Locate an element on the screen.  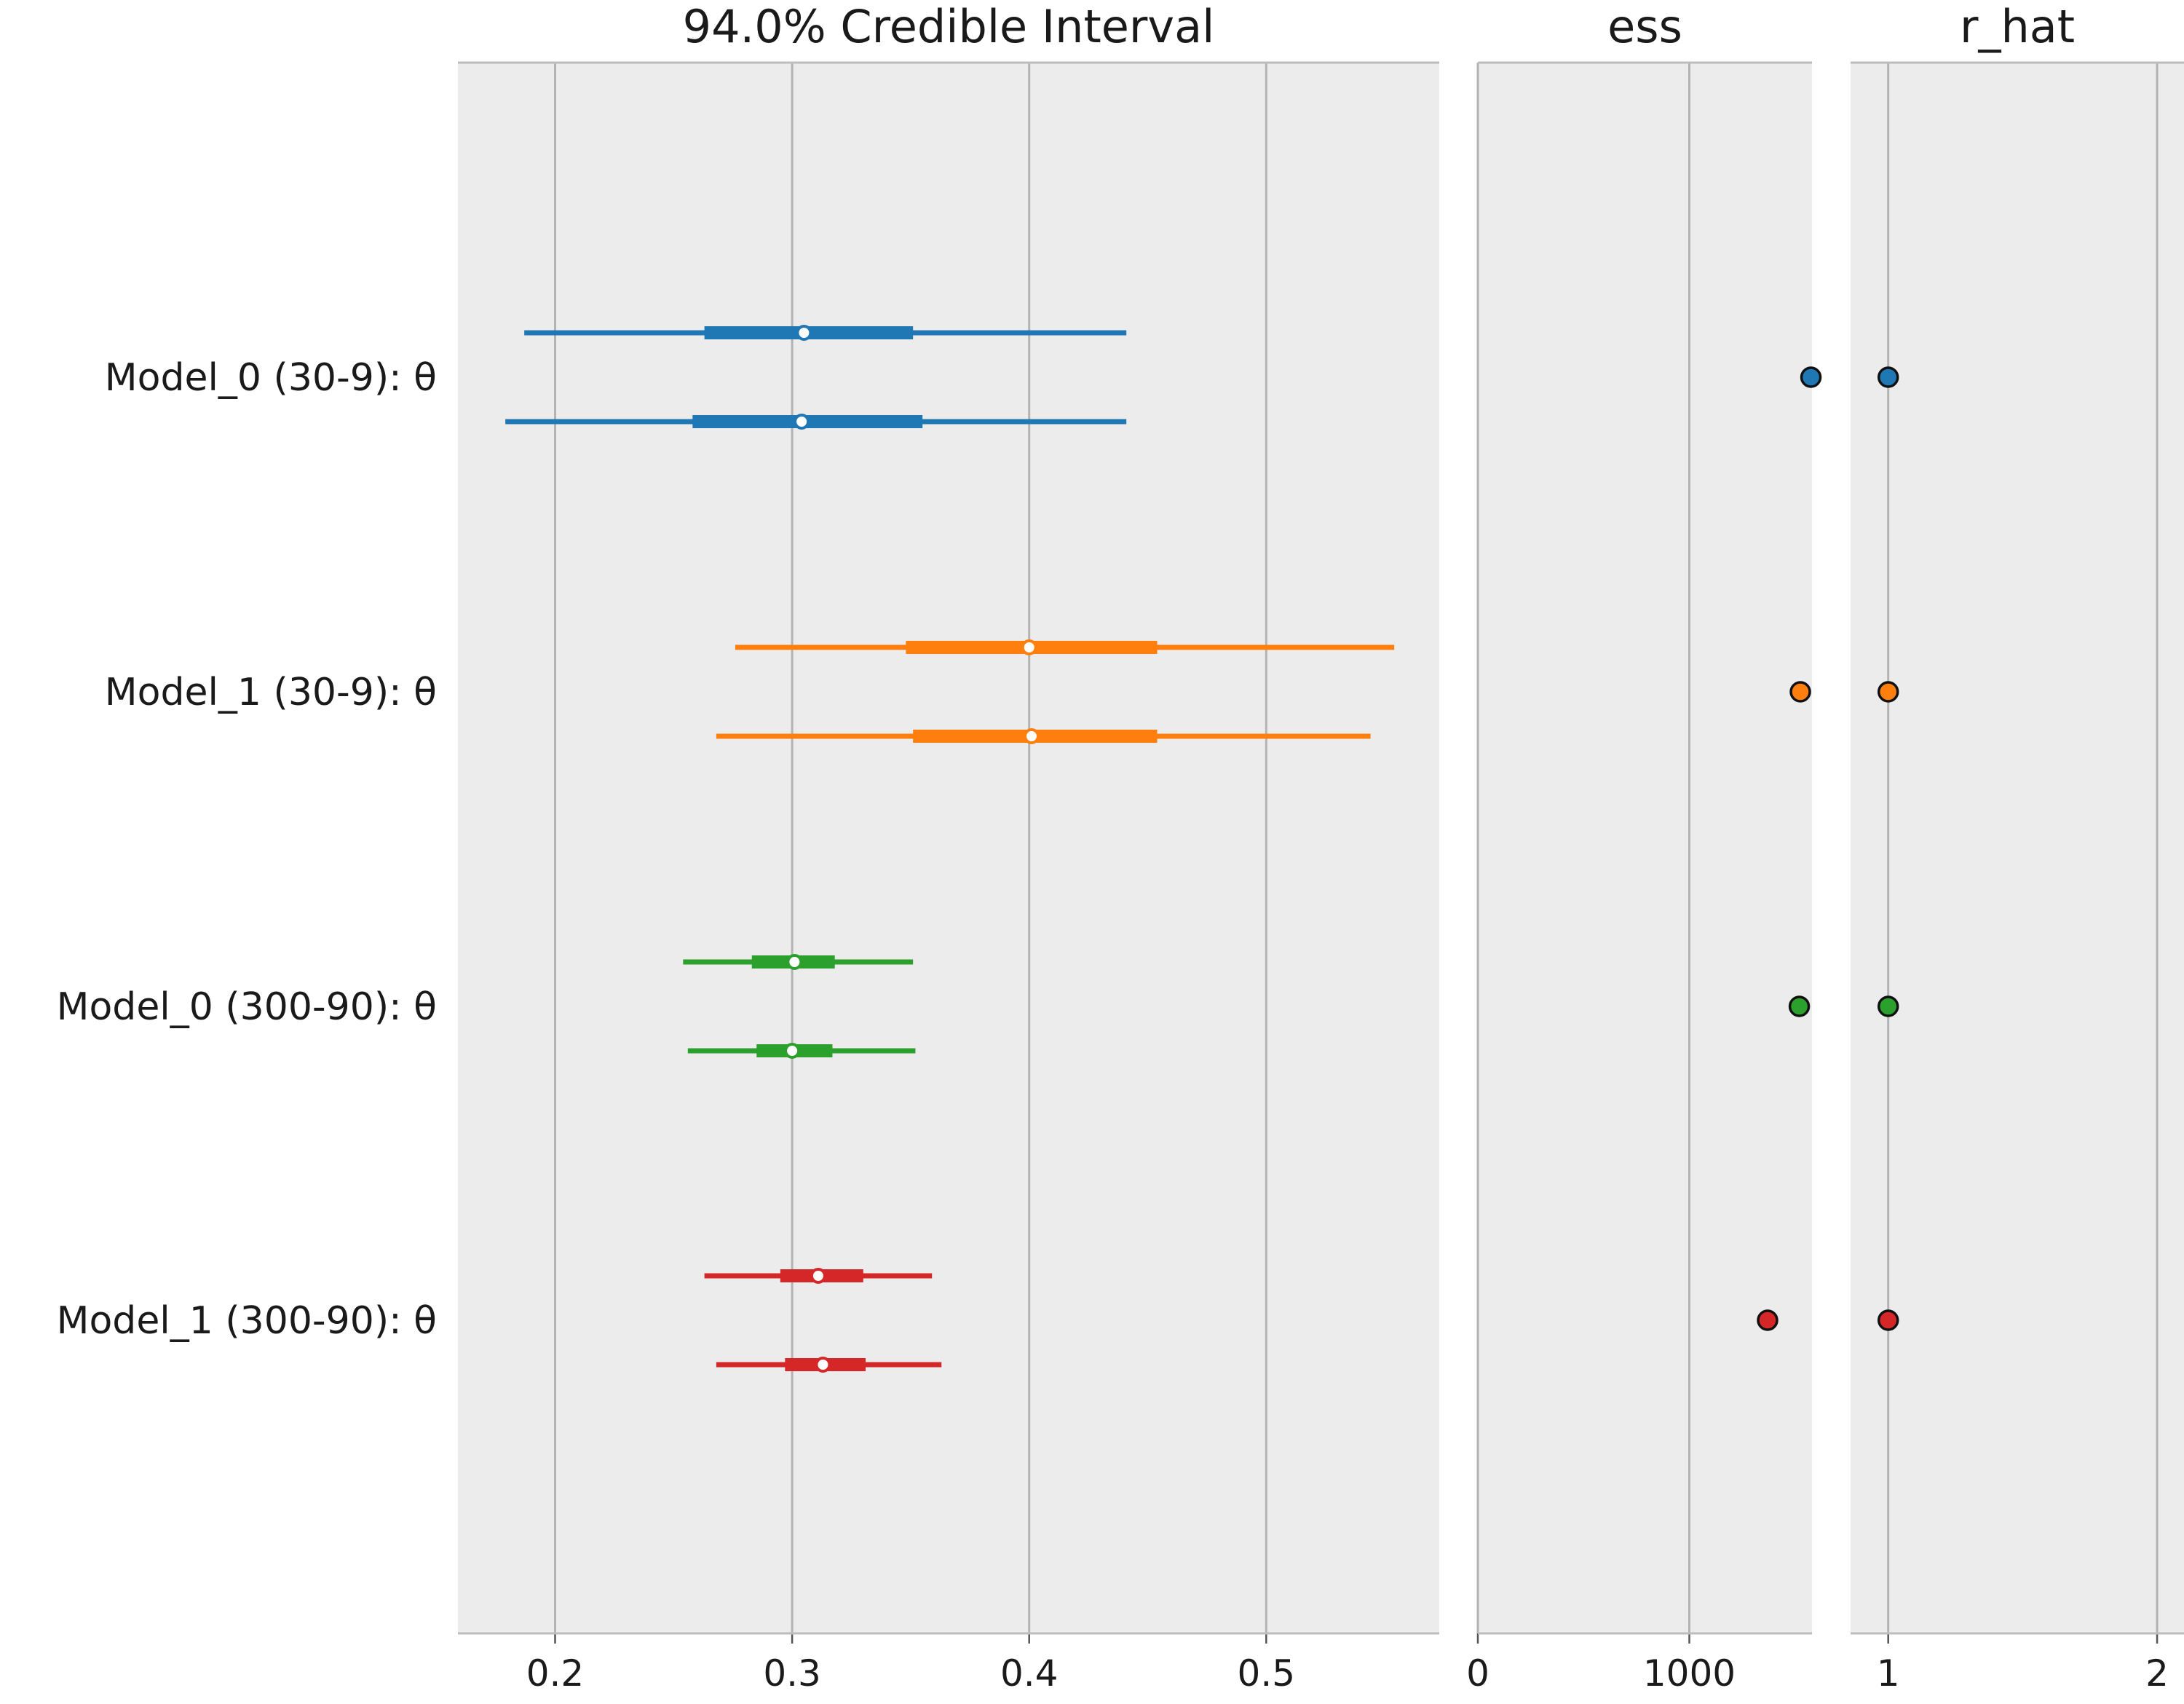
tick-label: 0.2 is located at coordinates (555, 1673).